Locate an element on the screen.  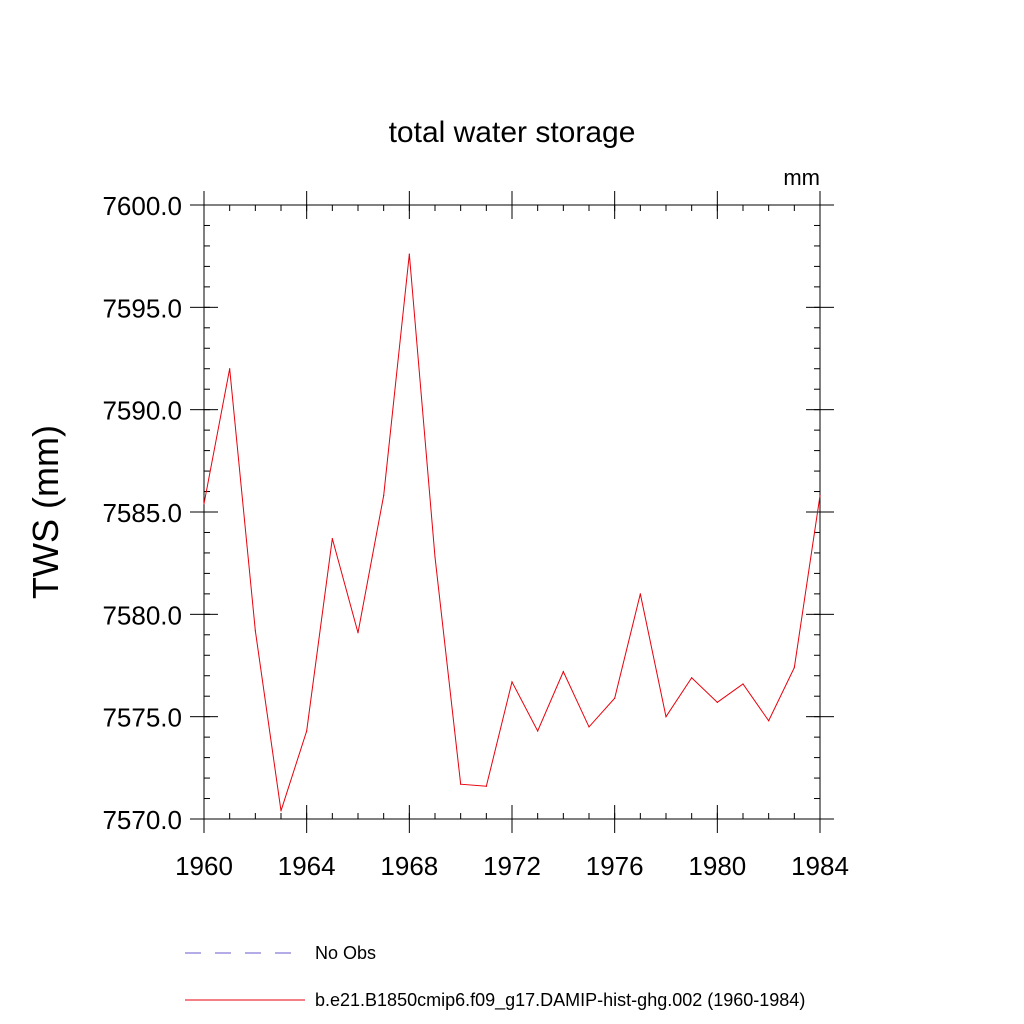
y-tick-label: 7580.0 is located at coordinates (142, 615).